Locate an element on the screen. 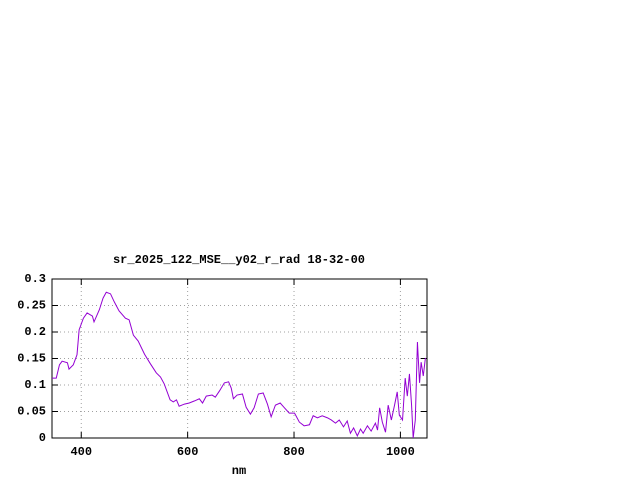 The height and width of the screenshot is (480, 640). y-tick-label: 0.1 is located at coordinates (35, 385).